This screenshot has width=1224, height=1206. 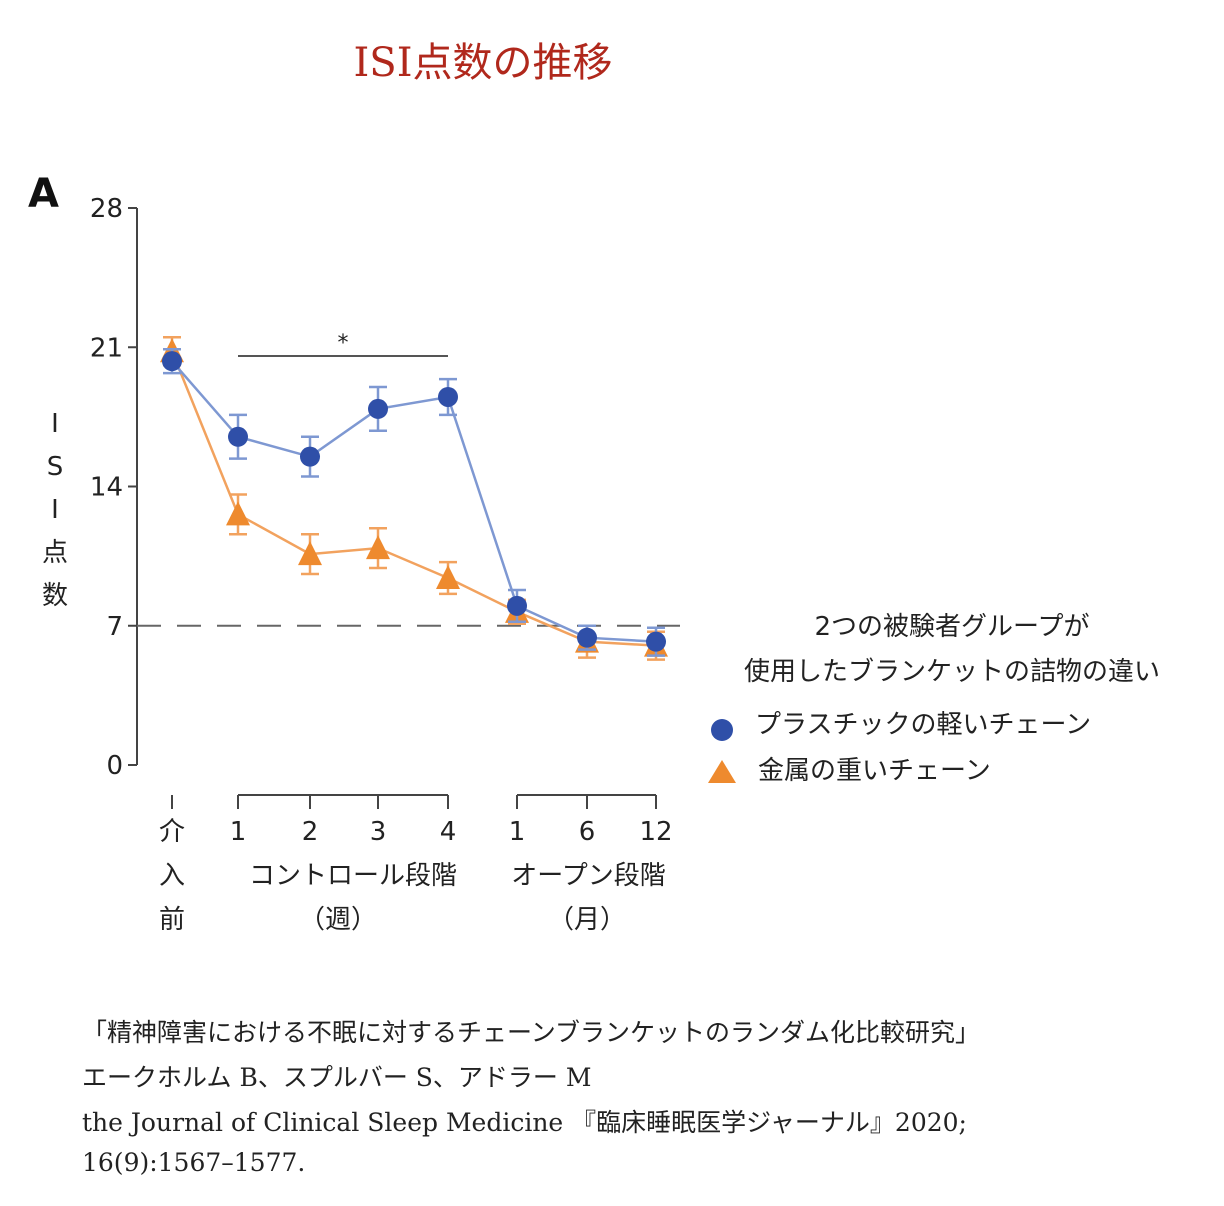 I want to click on x-group-unit: （月）, so click(x=587, y=920).